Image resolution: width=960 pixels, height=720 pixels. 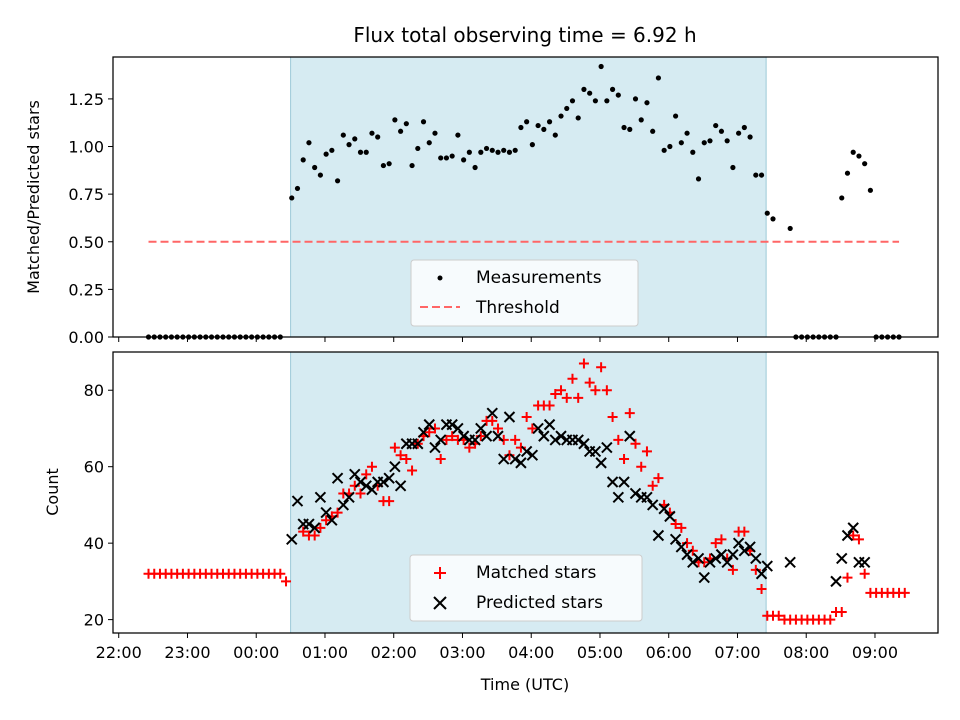 What do you see at coordinates (524, 684) in the screenshot?
I see `bottom-x-axis-label: Time (UTC)` at bounding box center [524, 684].